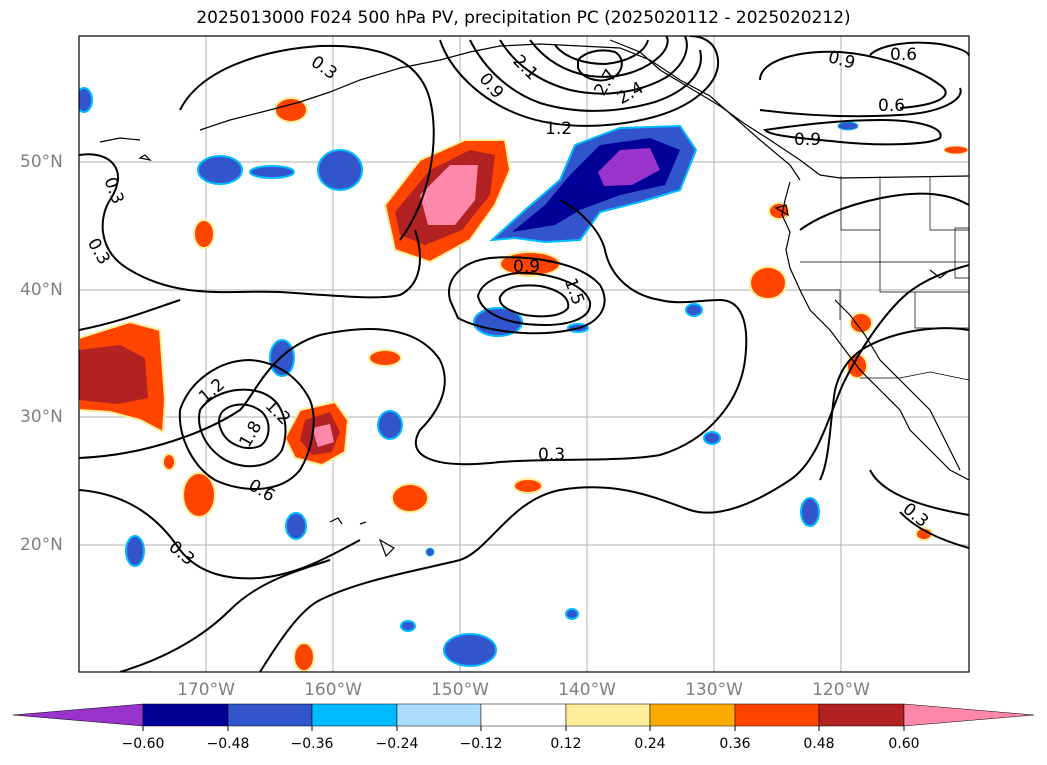  Describe the element at coordinates (228, 744) in the screenshot. I see `colorbar-tick-label: −0.48` at that location.